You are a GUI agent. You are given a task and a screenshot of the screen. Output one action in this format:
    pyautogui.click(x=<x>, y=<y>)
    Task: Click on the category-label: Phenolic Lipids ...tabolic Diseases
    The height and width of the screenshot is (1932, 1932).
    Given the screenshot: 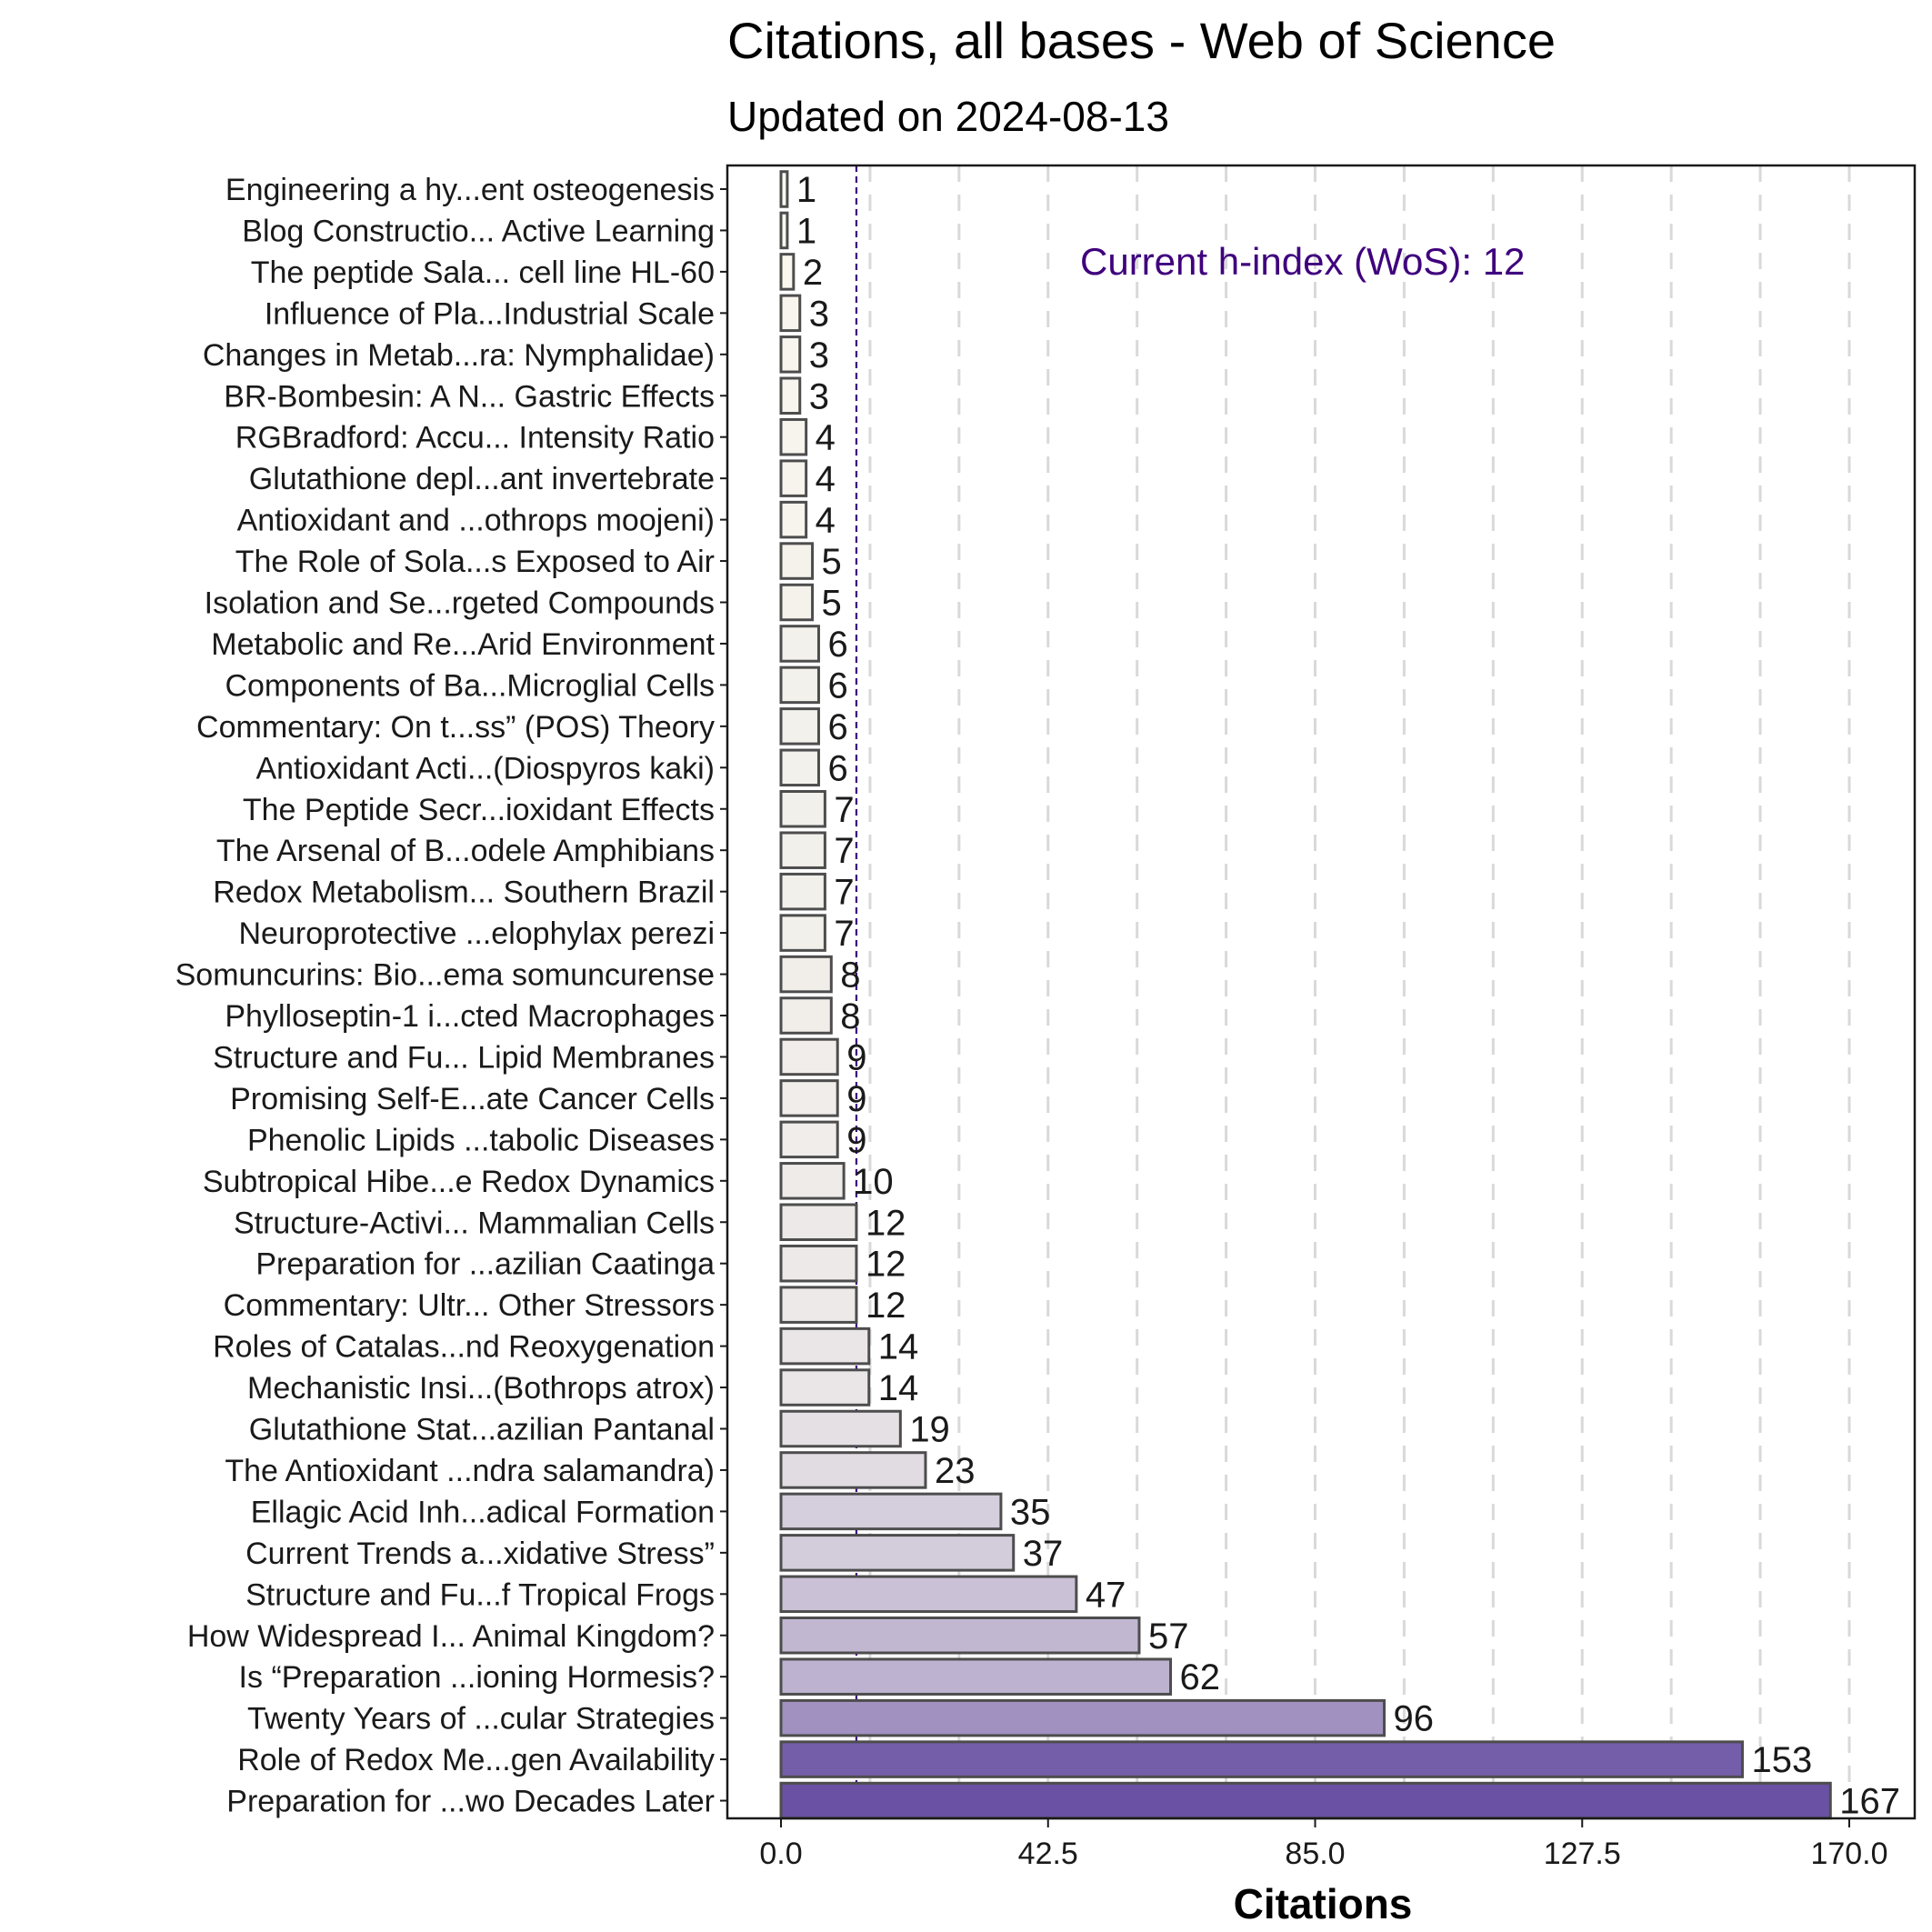 What is the action you would take?
    pyautogui.click(x=481, y=1140)
    